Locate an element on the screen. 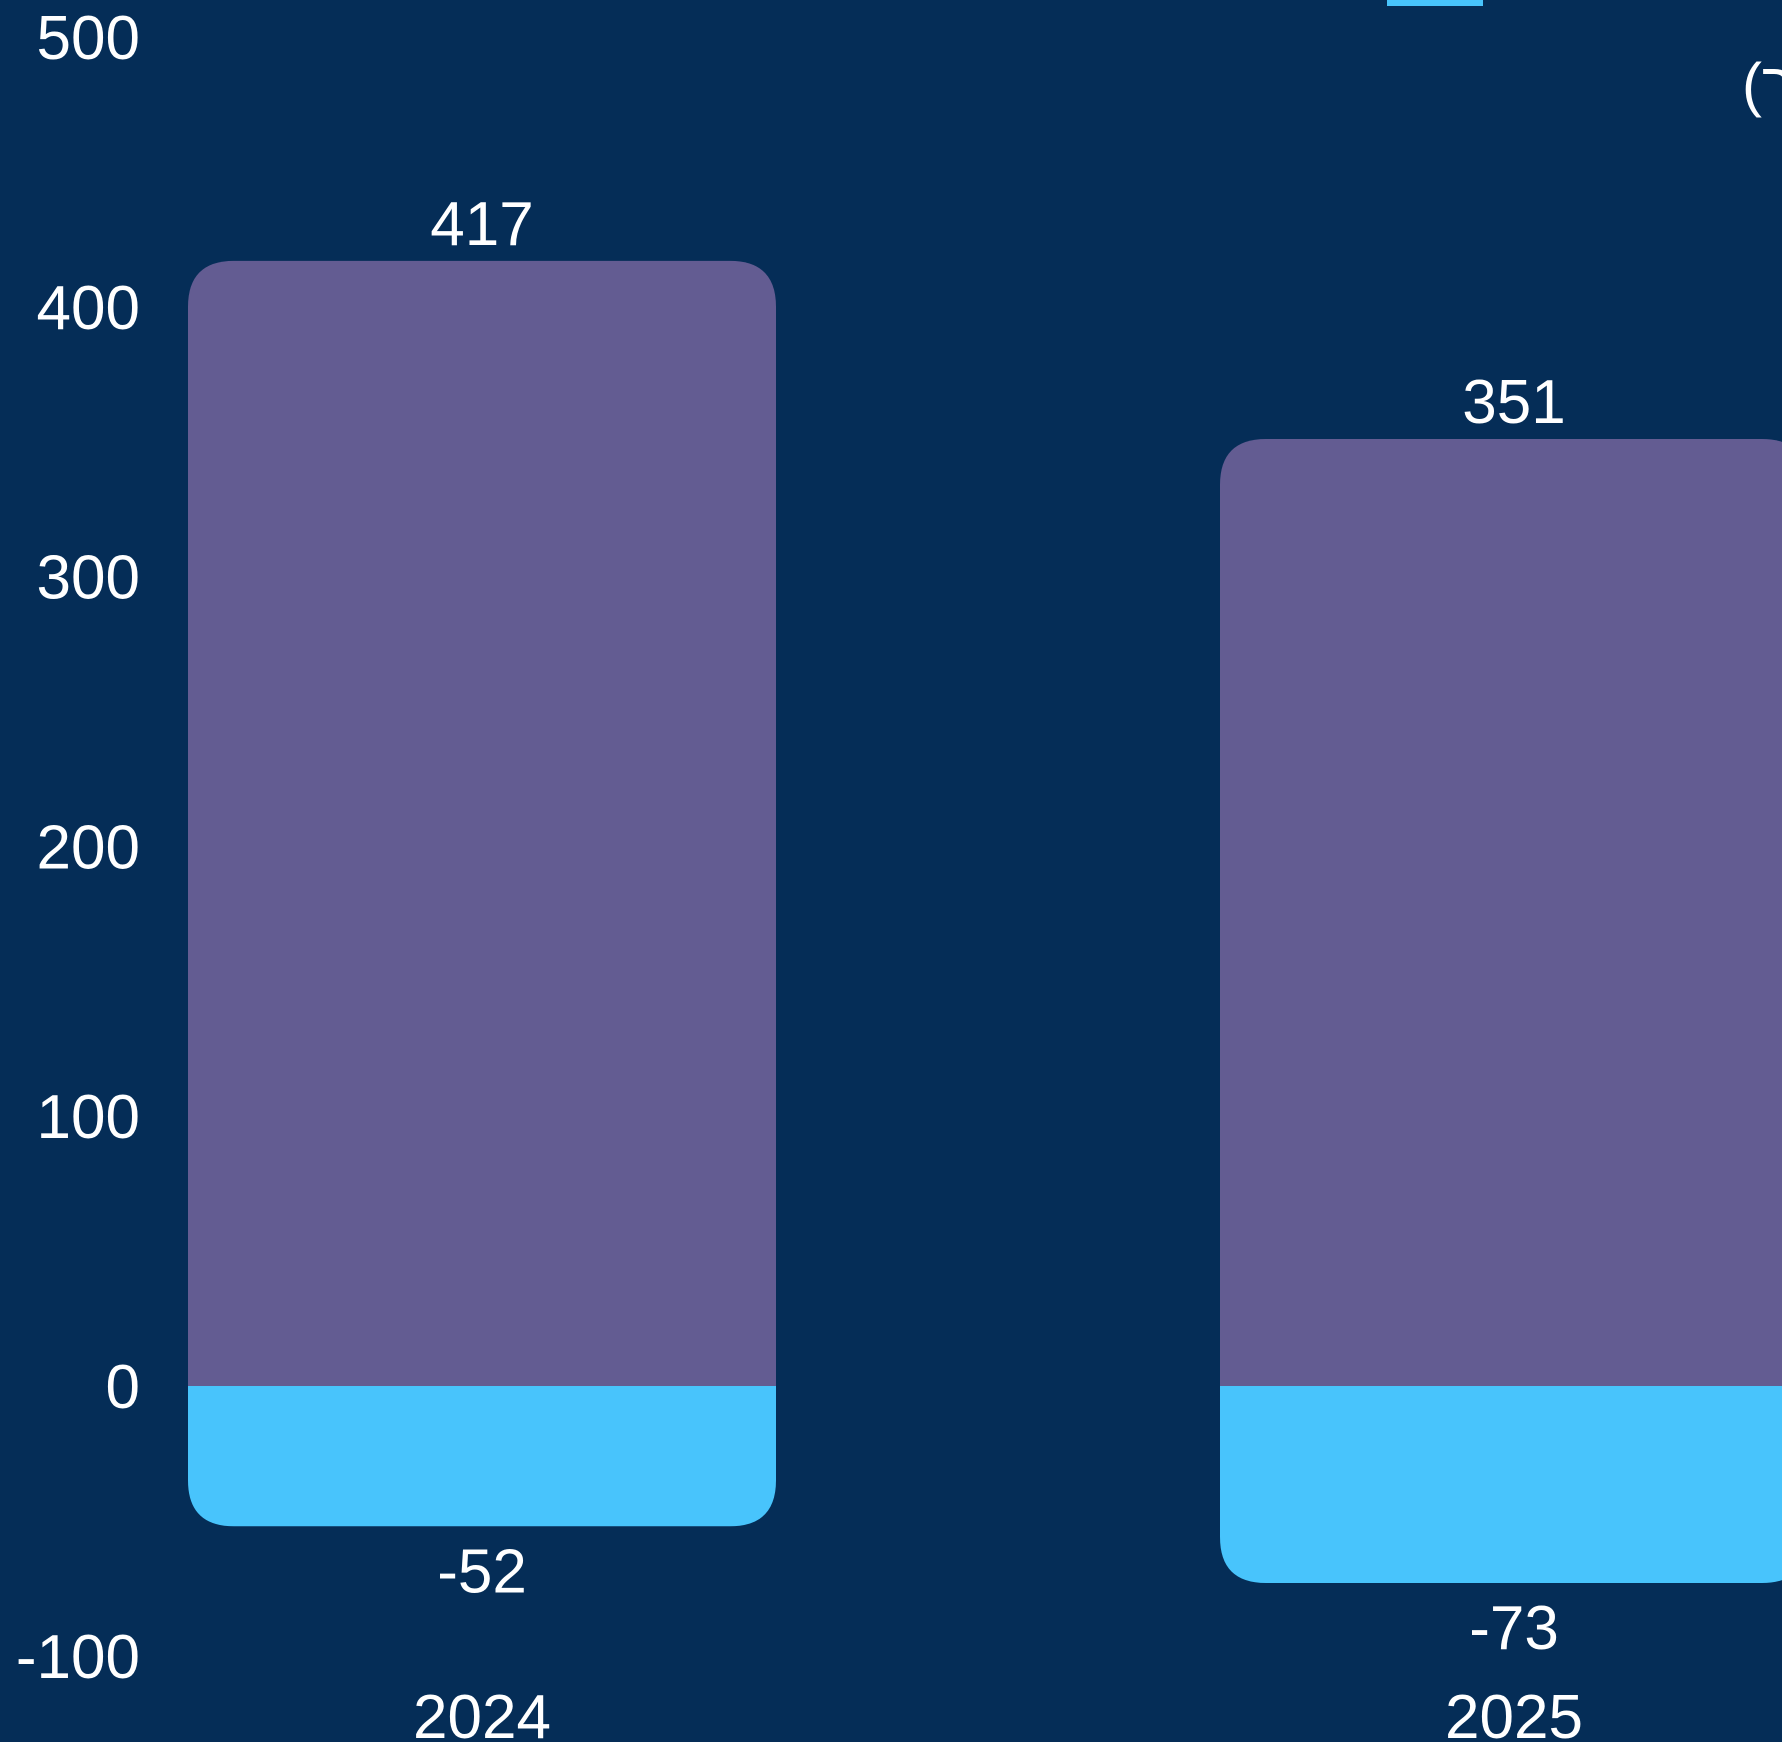 The image size is (1782, 1742). x-axis: 2024 2025 is located at coordinates (998, 1712).